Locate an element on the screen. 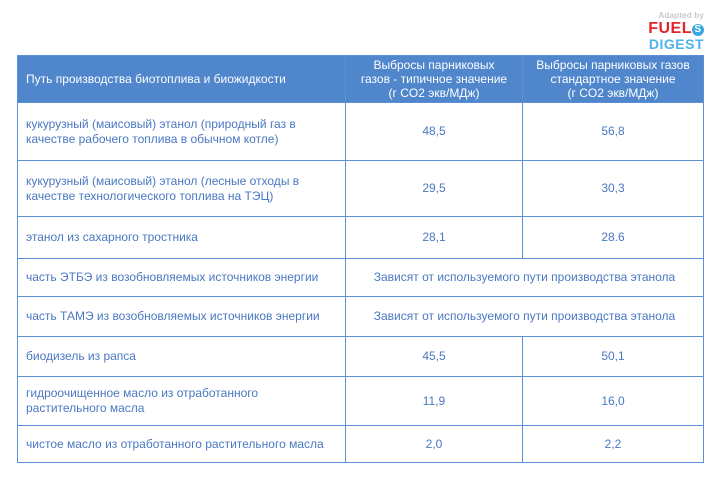 Image resolution: width=720 pixels, height=480 pixels. typical-value-cell: 45,5 is located at coordinates (434, 356).